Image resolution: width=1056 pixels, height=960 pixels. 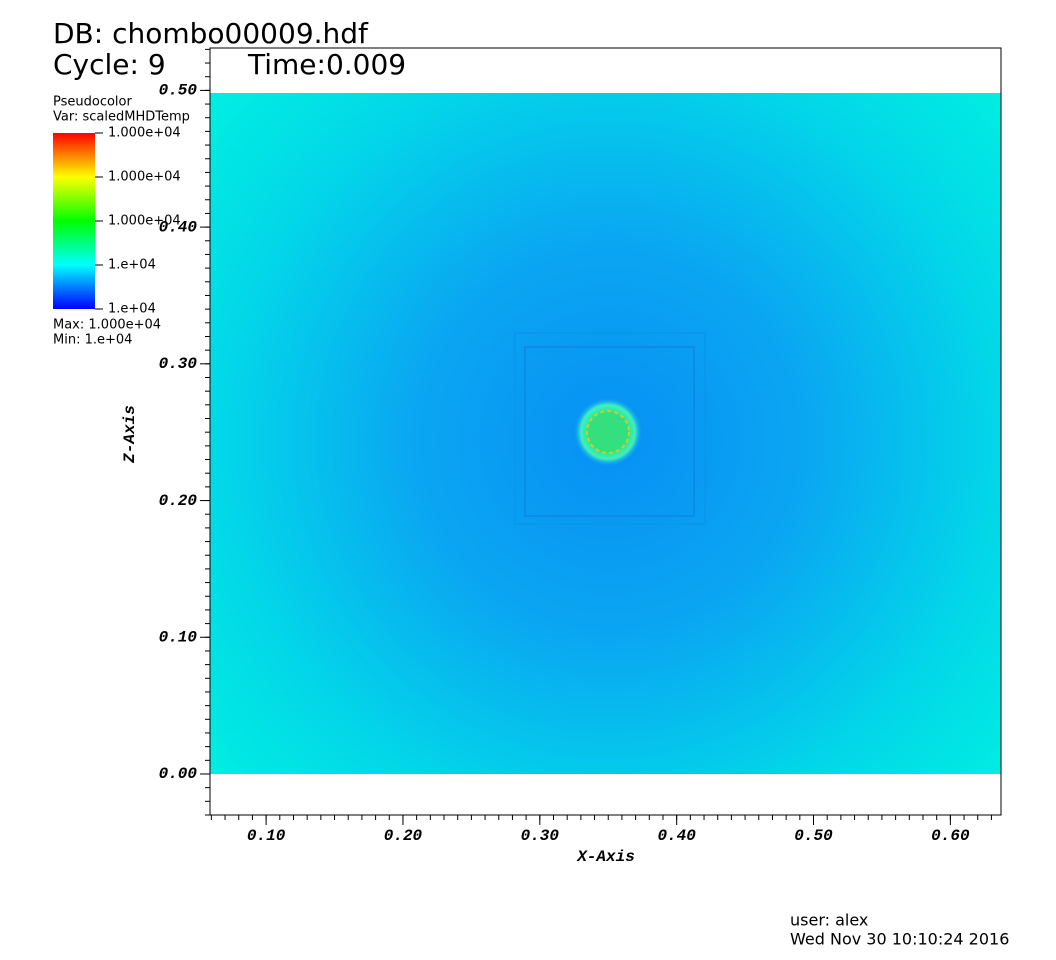 What do you see at coordinates (107, 325) in the screenshot?
I see `legend-max: Max: 1.000e+04` at bounding box center [107, 325].